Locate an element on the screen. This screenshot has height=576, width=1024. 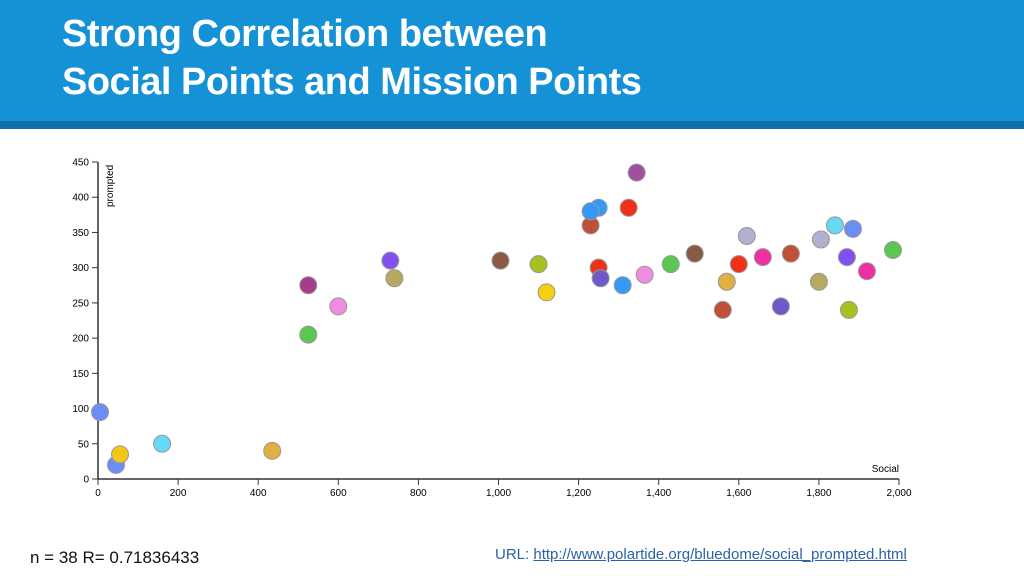
y-tick-label: 450 is located at coordinates (80, 163).